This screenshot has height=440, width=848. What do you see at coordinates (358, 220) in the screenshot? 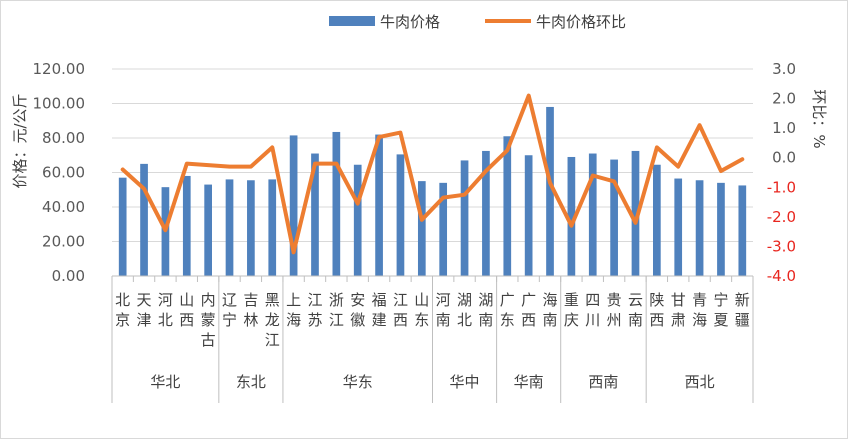
I see `bar-安徽` at bounding box center [358, 220].